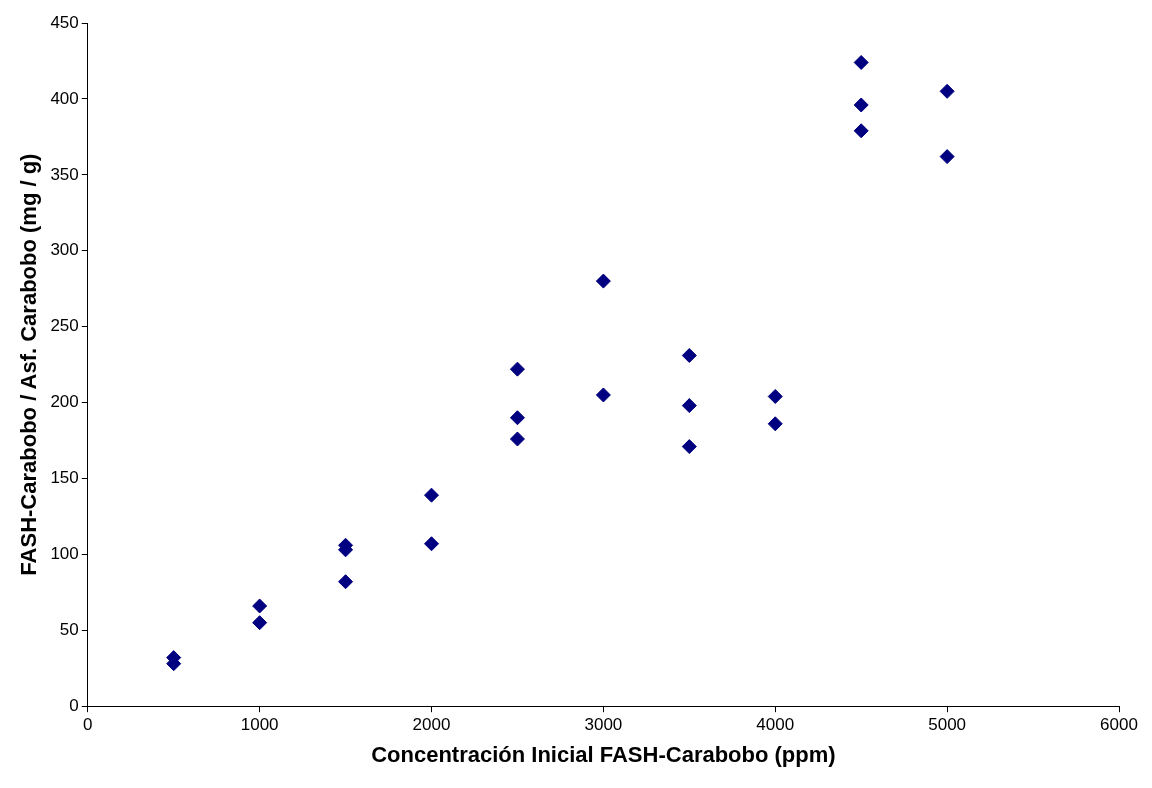 This screenshot has height=788, width=1152. I want to click on x-tick-label: 1000, so click(259, 725).